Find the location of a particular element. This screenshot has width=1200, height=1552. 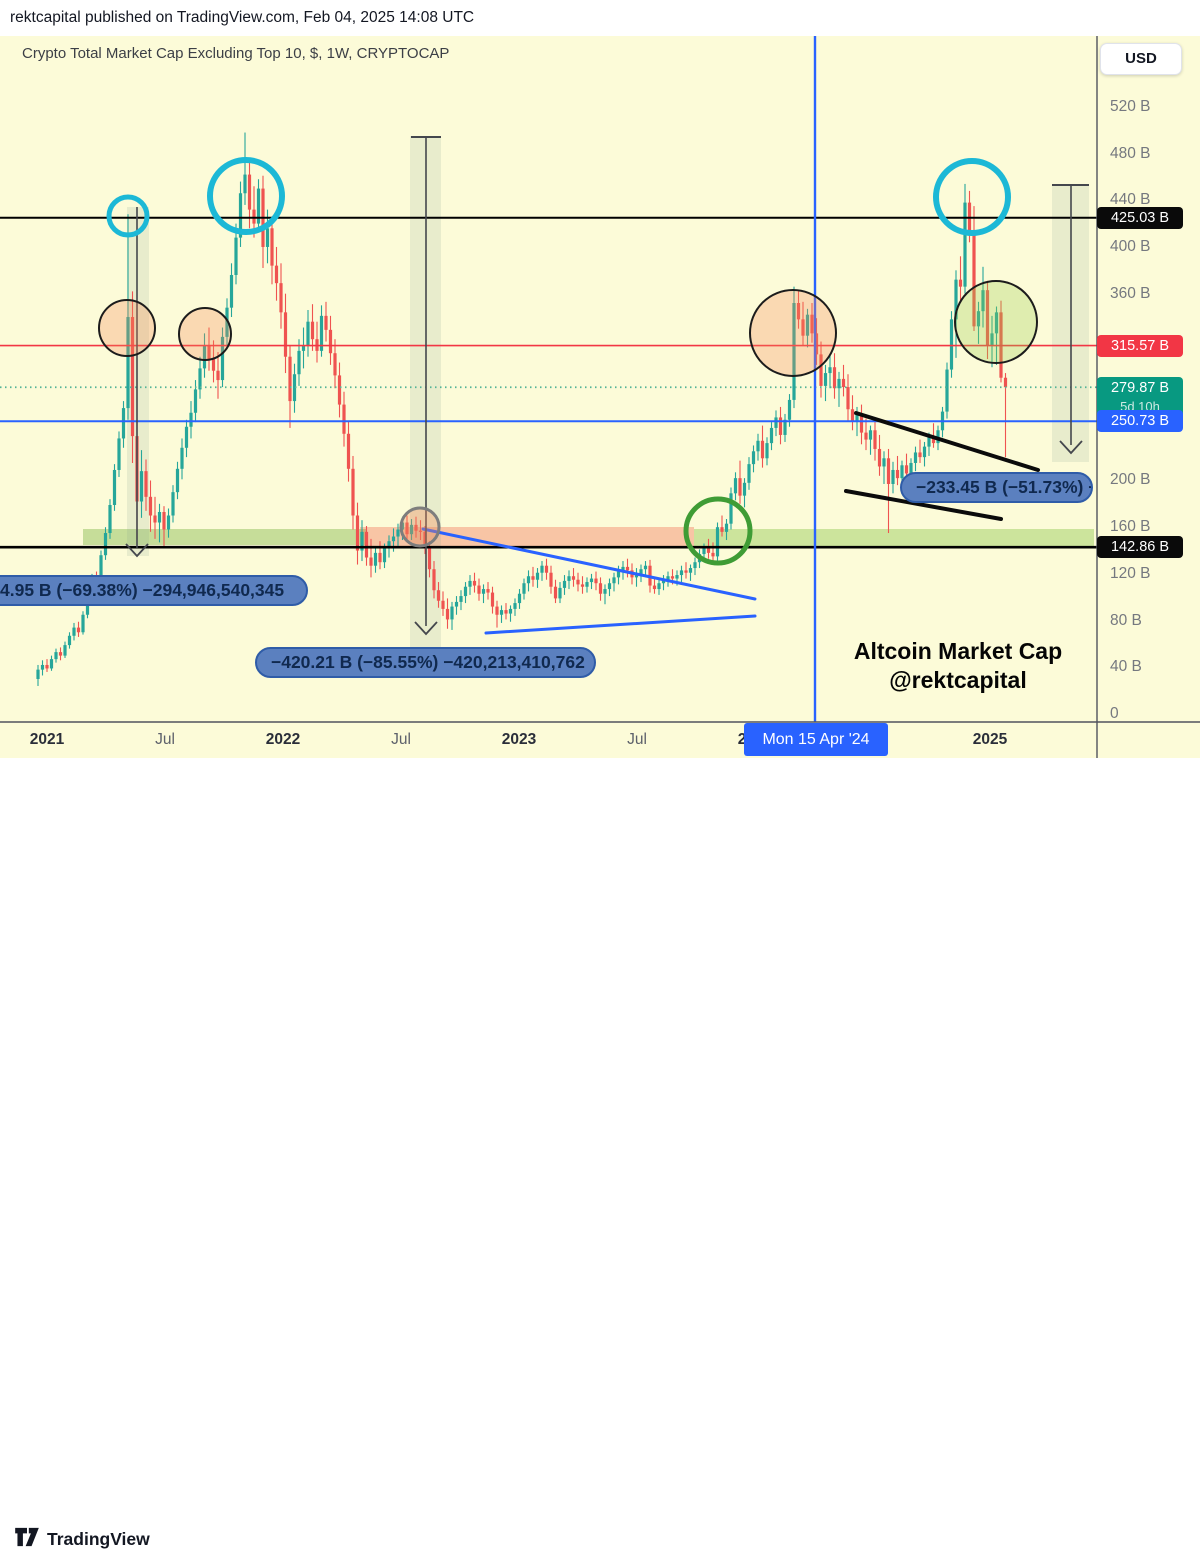

price-tick: 120 B is located at coordinates (1130, 573).